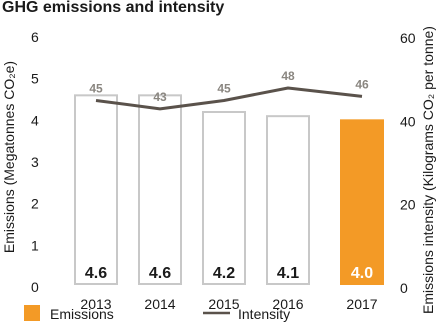  I want to click on bar-label-2015: 4.2, so click(224, 273).